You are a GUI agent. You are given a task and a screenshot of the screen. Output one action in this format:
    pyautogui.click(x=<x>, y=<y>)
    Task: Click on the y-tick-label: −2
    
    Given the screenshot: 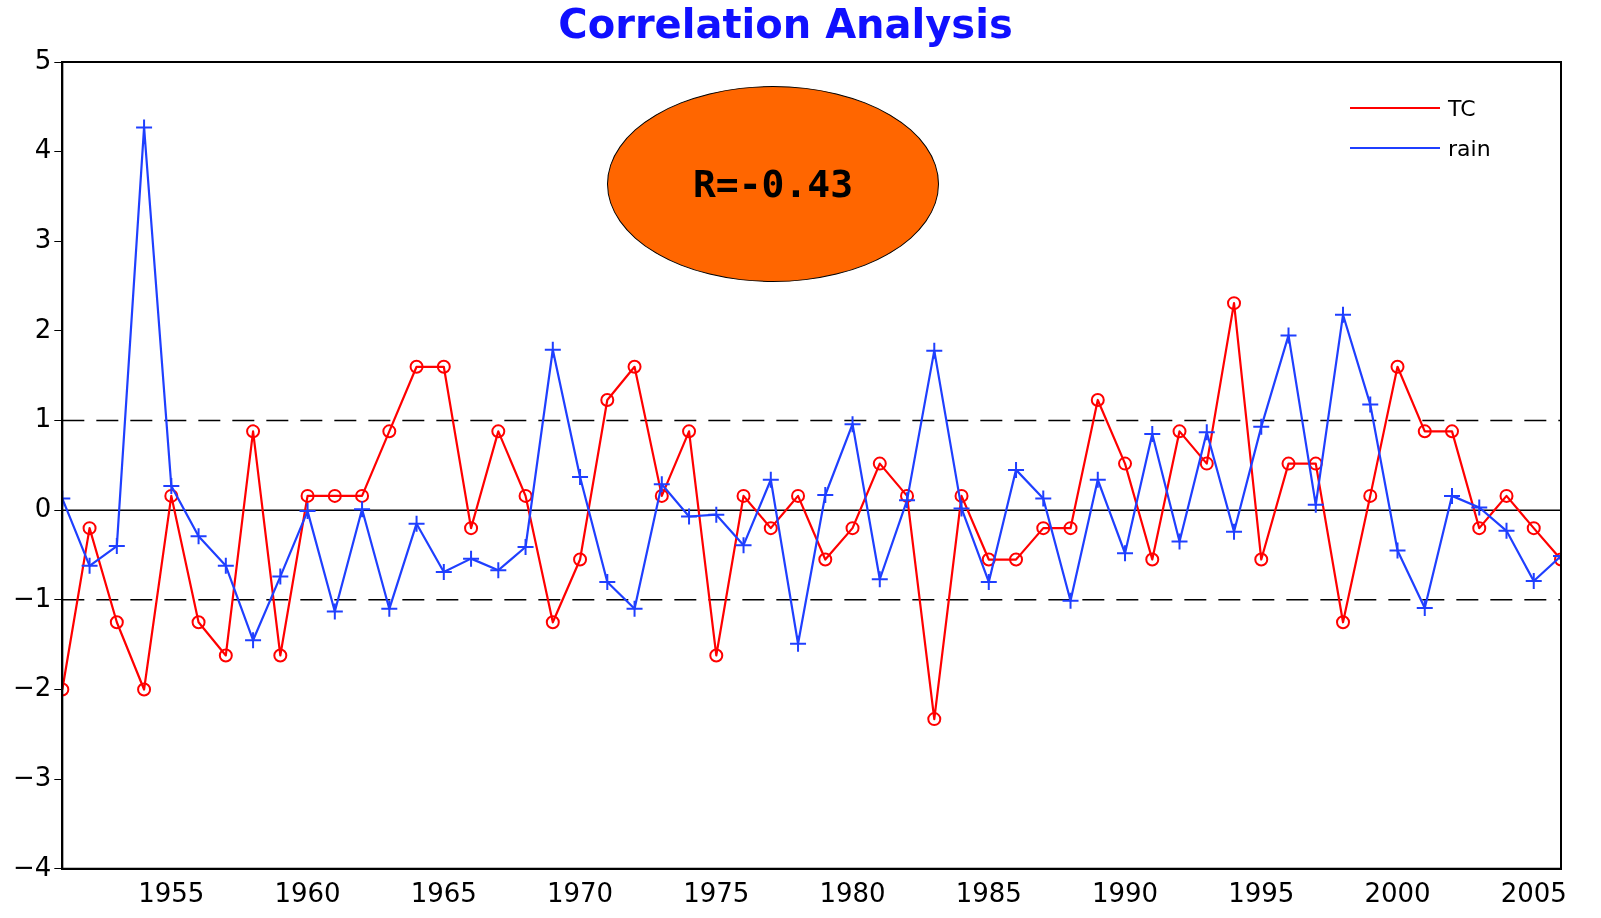 What is the action you would take?
    pyautogui.click(x=32, y=687)
    